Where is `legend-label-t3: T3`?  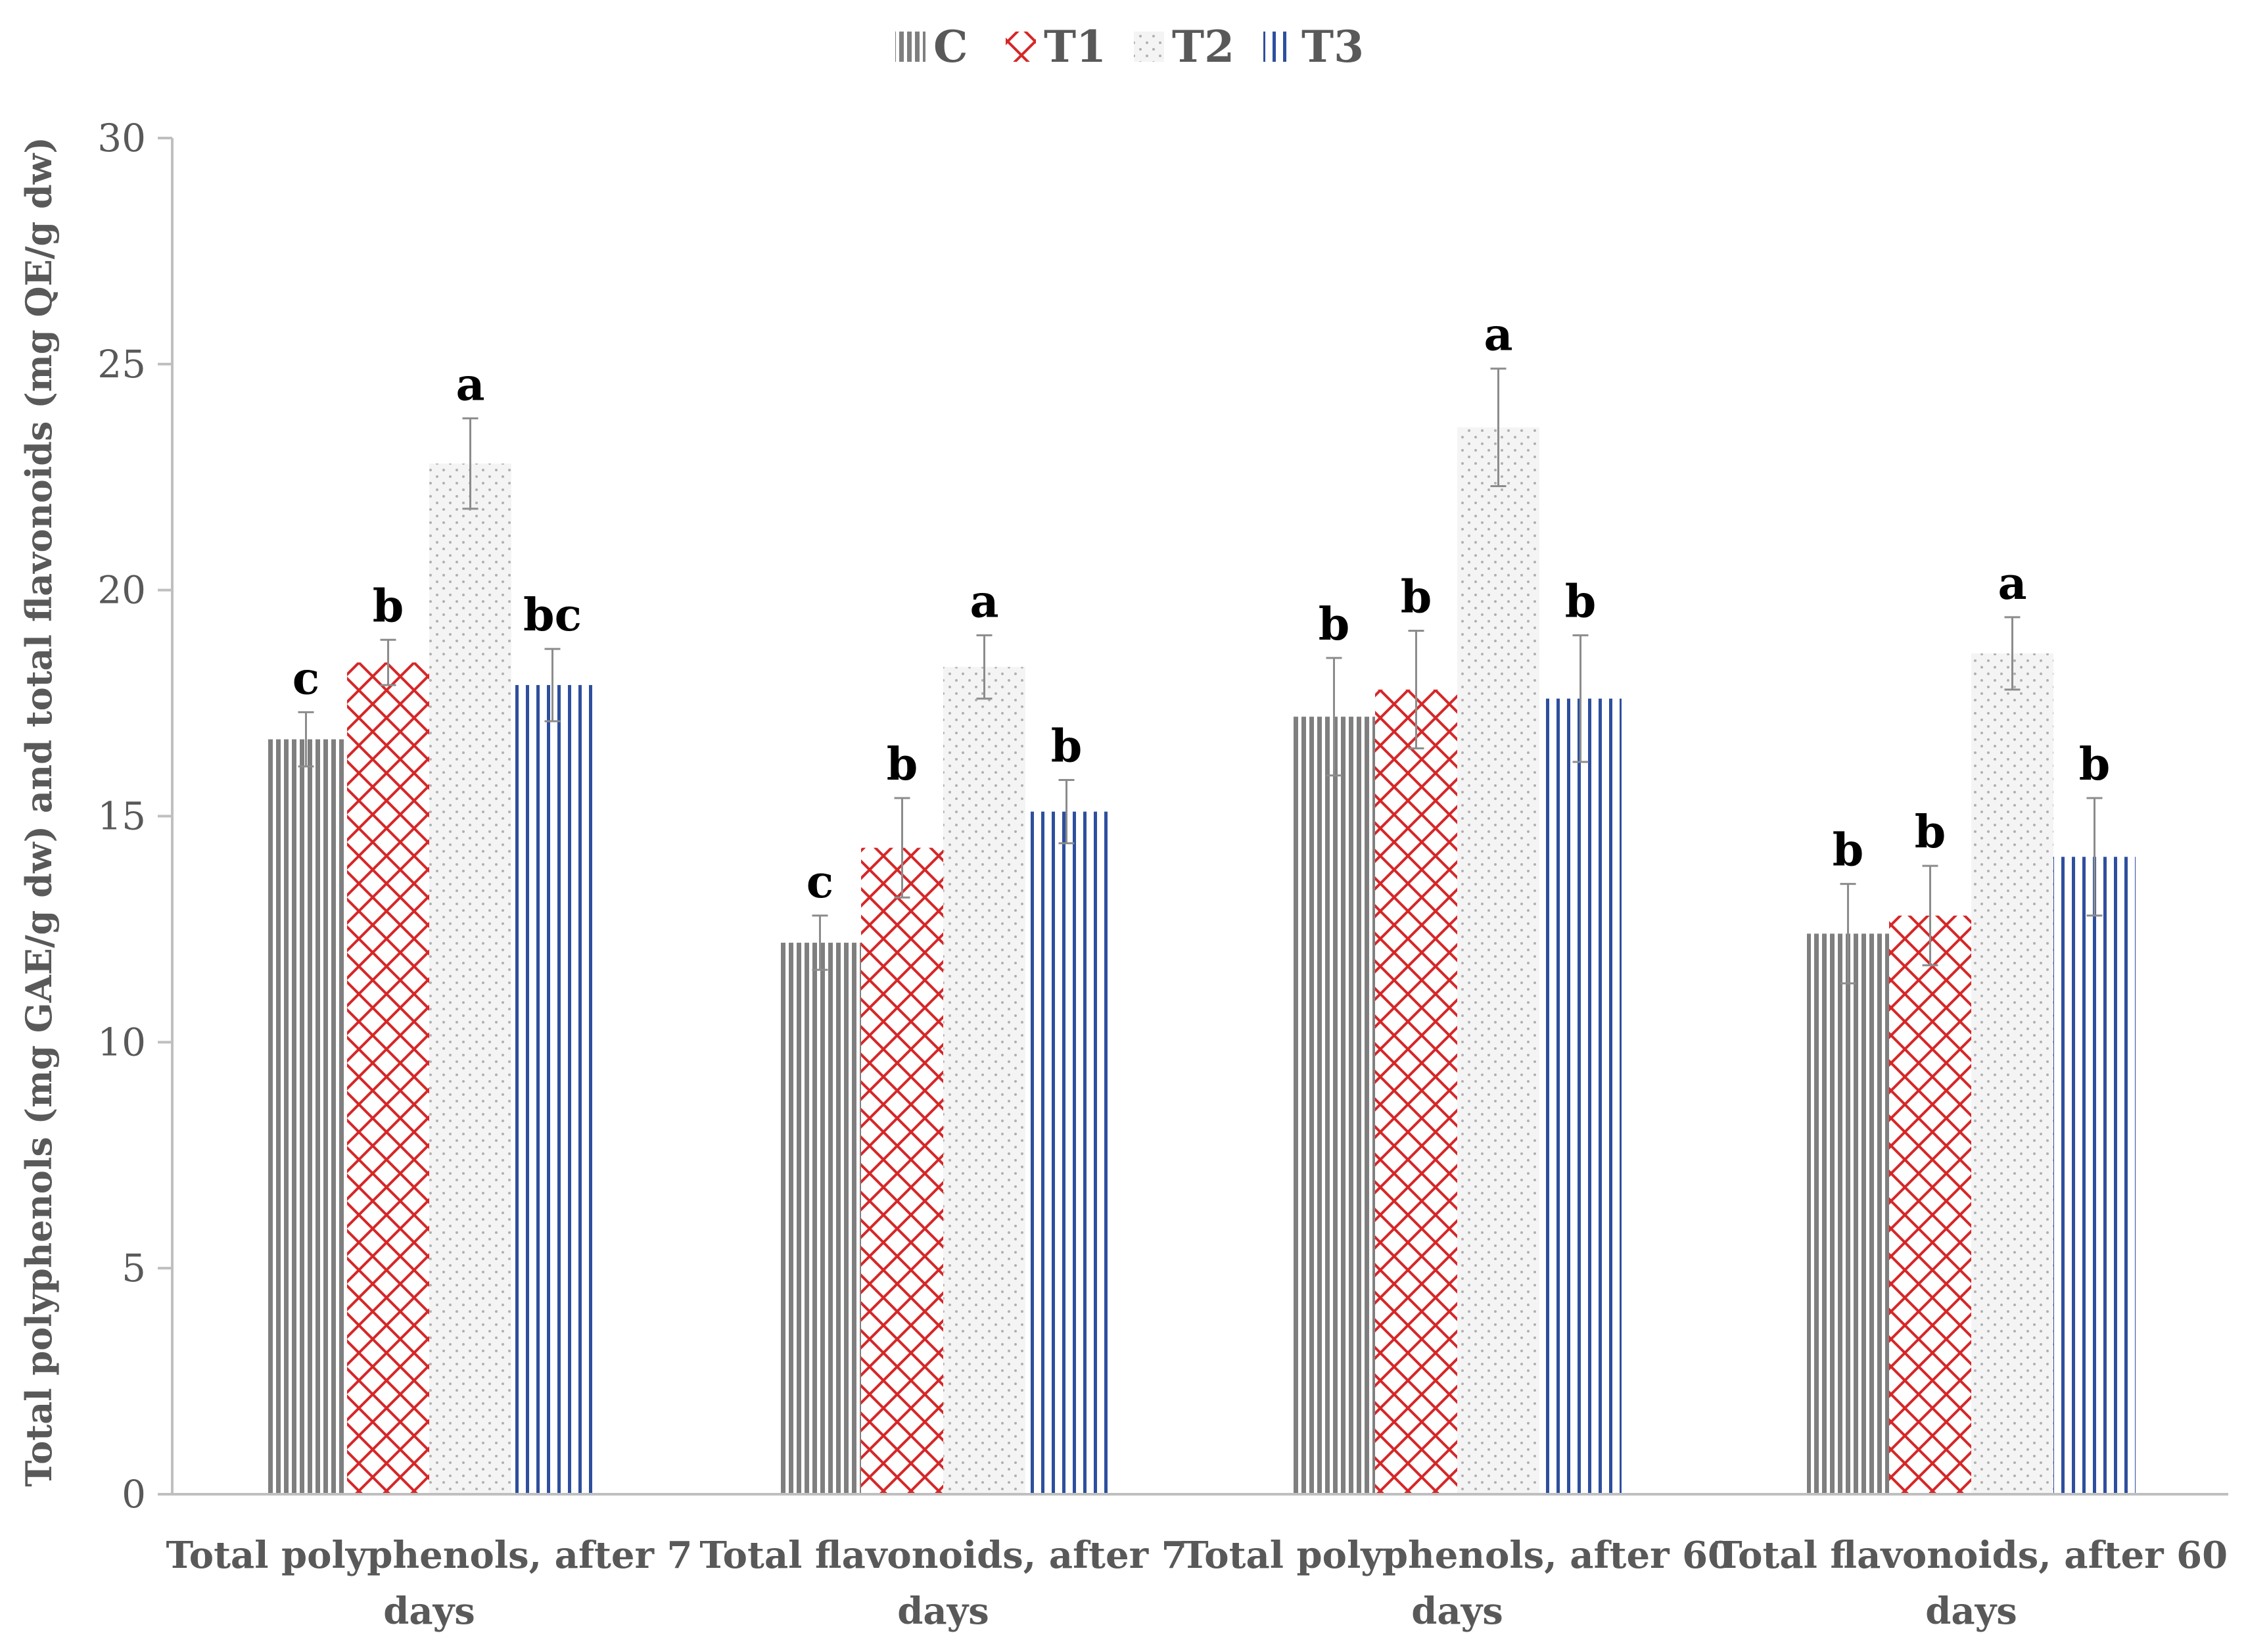
legend-label-t3: T3 is located at coordinates (1332, 46).